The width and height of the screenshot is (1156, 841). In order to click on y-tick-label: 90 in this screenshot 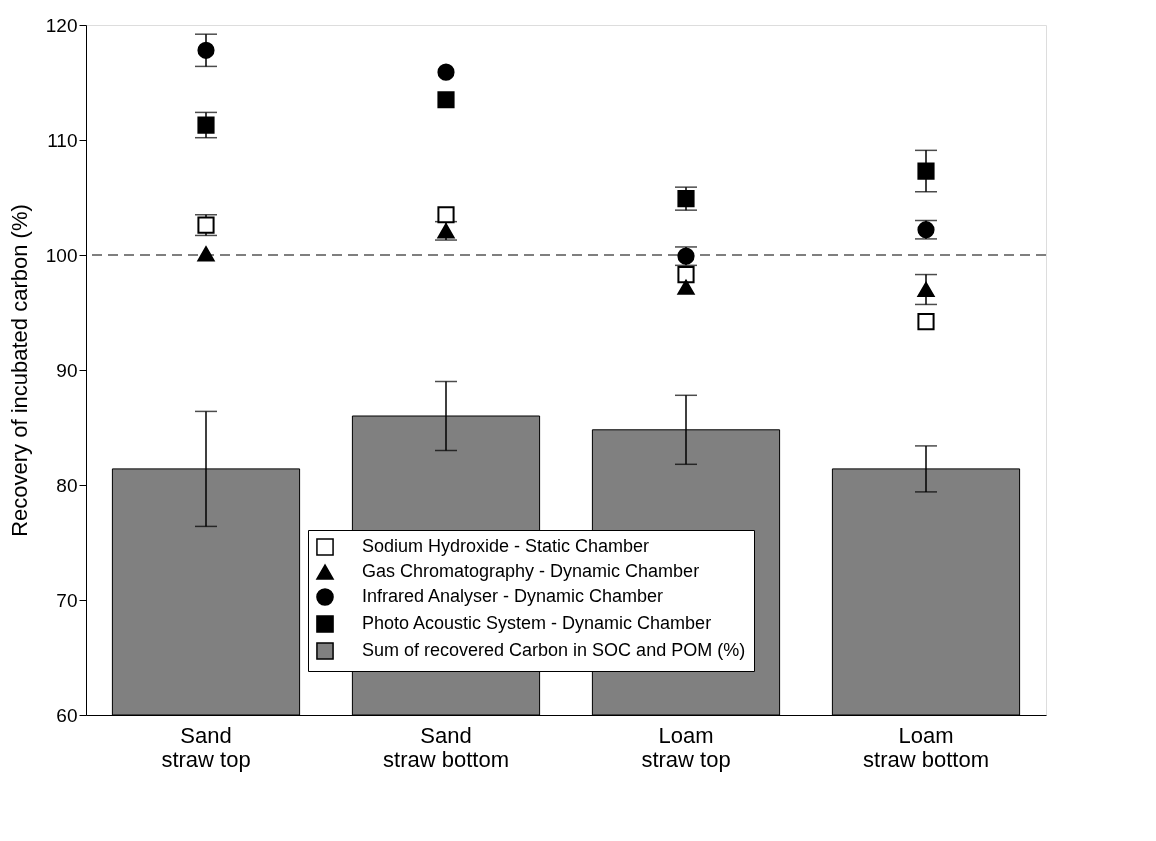, I will do `click(67, 370)`.